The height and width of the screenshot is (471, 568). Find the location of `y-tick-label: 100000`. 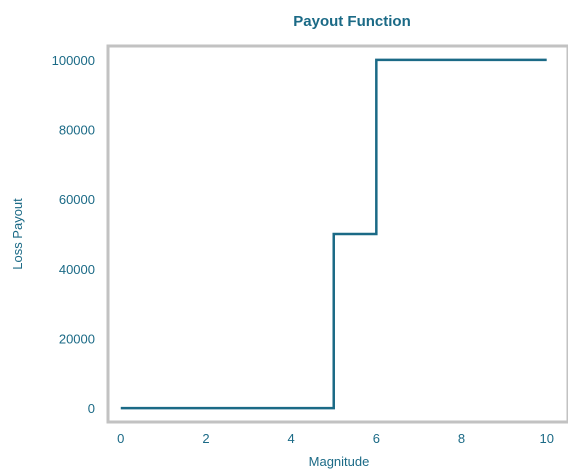

y-tick-label: 100000 is located at coordinates (73, 60).